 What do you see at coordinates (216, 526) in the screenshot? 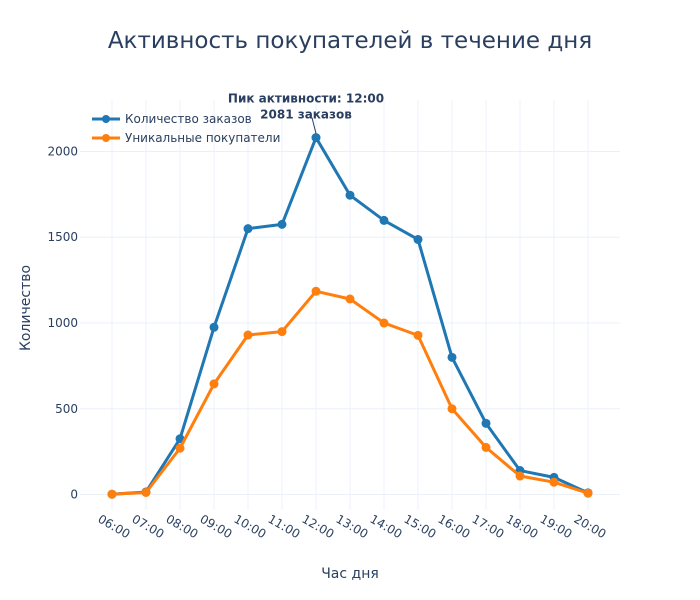
I see `x-tick-label: 09:00` at bounding box center [216, 526].